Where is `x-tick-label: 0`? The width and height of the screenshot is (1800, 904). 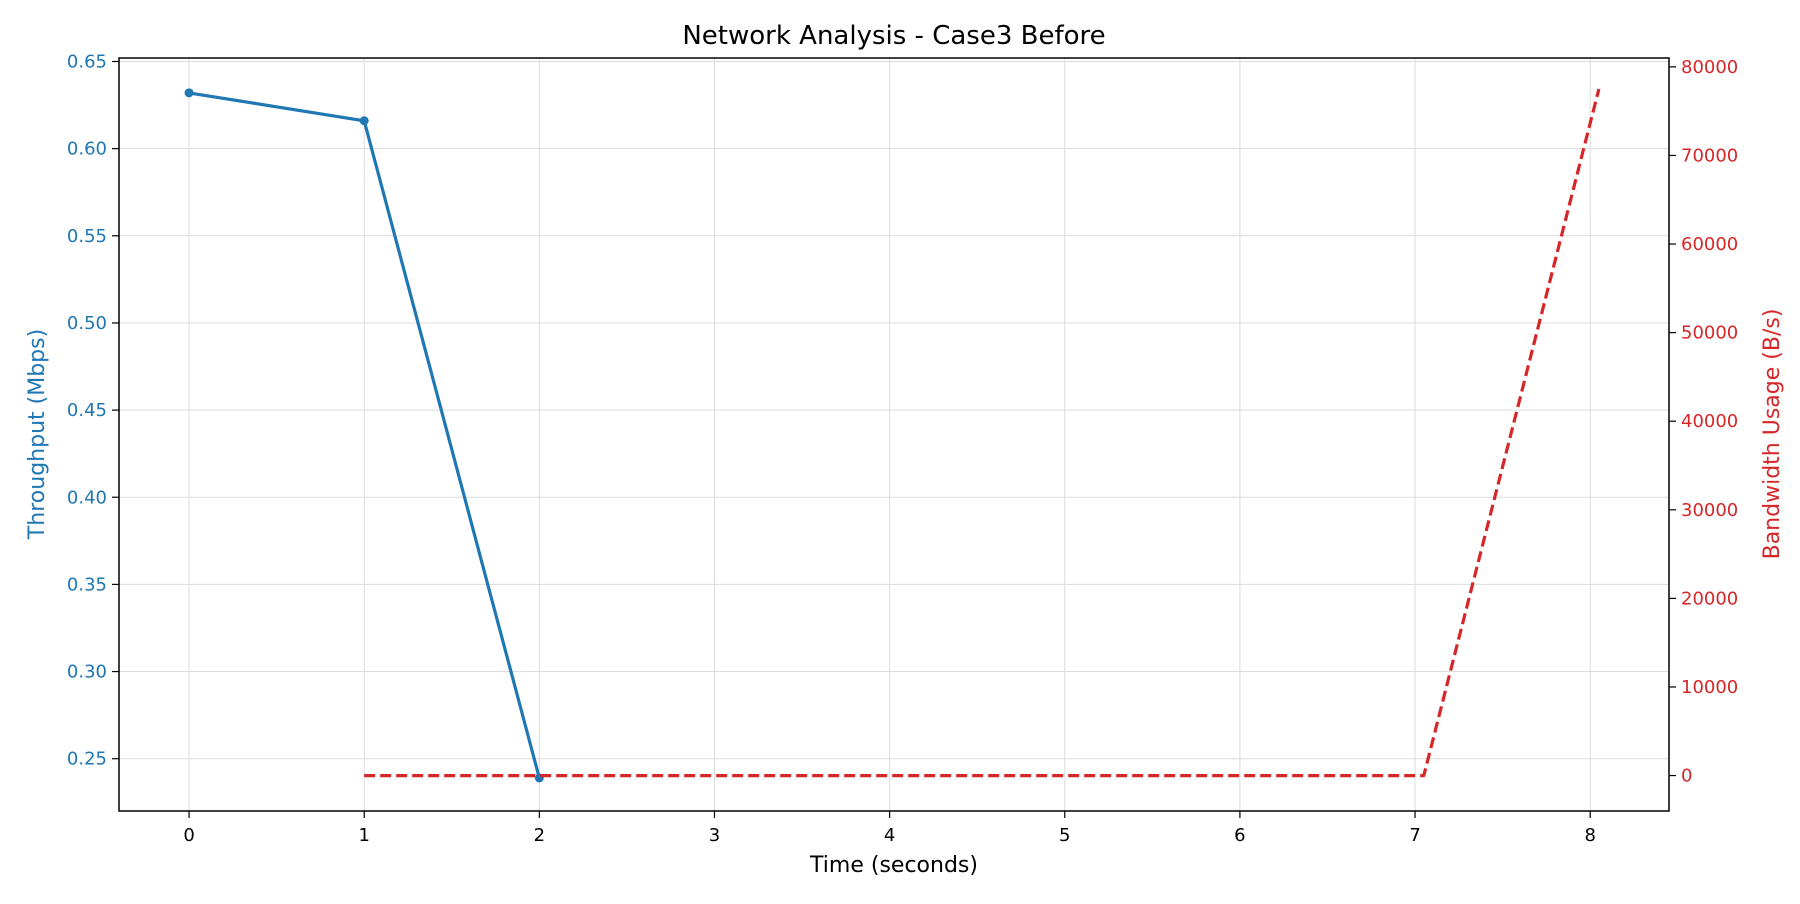 x-tick-label: 0 is located at coordinates (188, 835).